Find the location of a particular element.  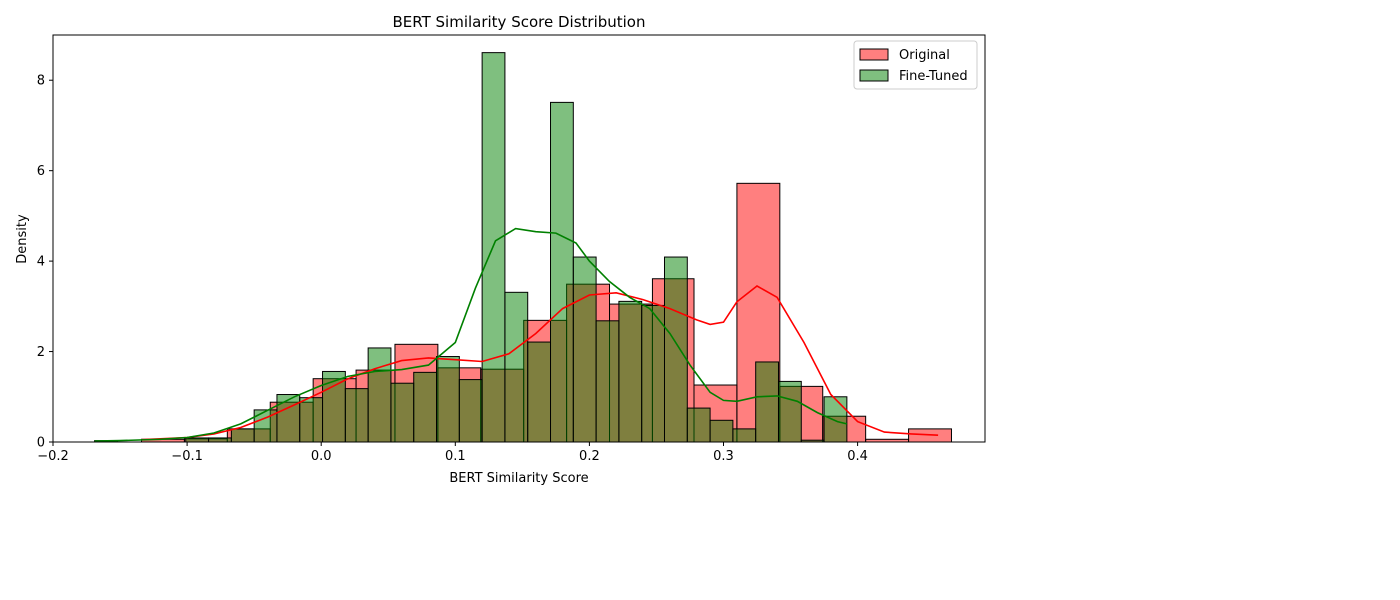

x-tick-label: 0.0 is located at coordinates (321, 456).